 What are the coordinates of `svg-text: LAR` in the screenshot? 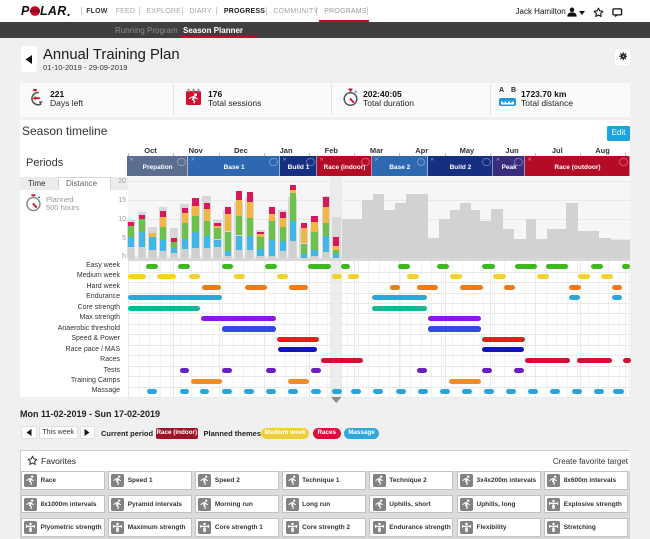 It's located at (53, 11).